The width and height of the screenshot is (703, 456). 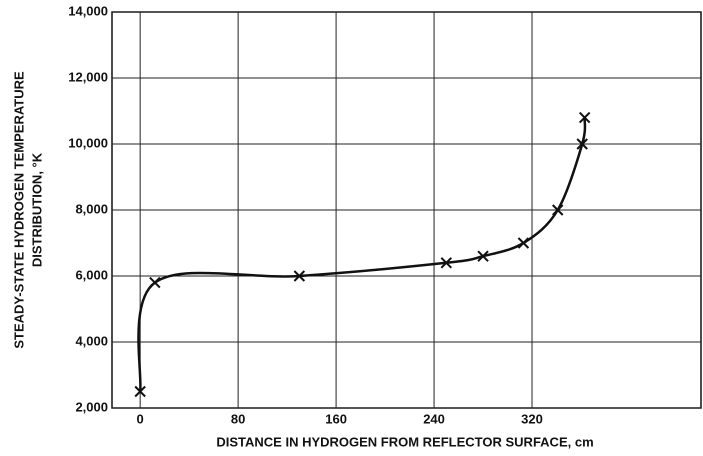 I want to click on y-tick-label: 12,000, so click(x=88, y=76).